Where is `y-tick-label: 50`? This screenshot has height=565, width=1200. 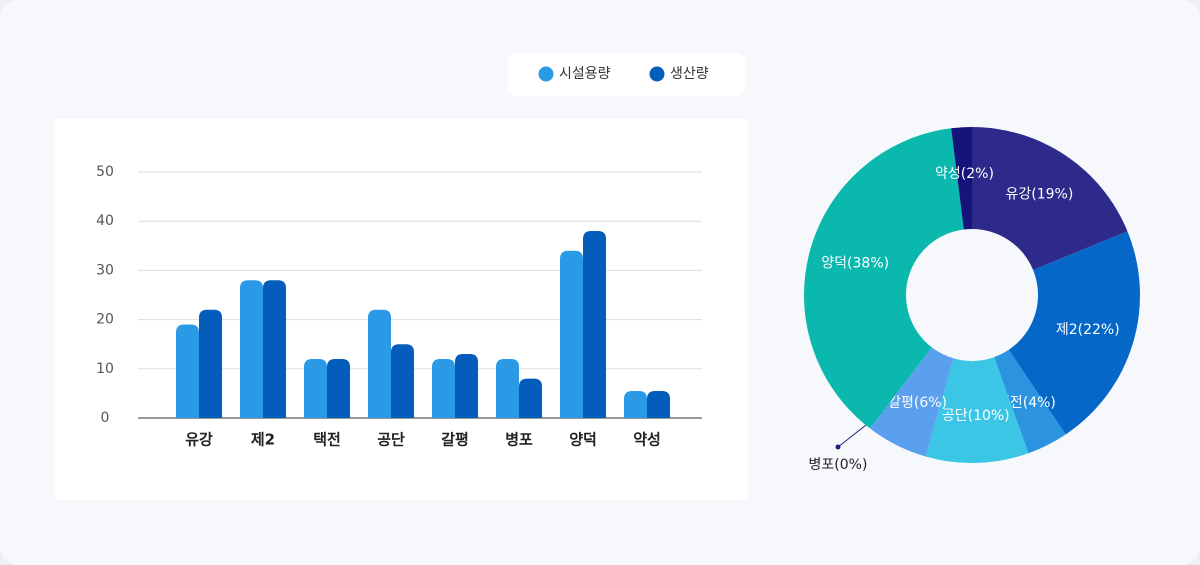
y-tick-label: 50 is located at coordinates (105, 172).